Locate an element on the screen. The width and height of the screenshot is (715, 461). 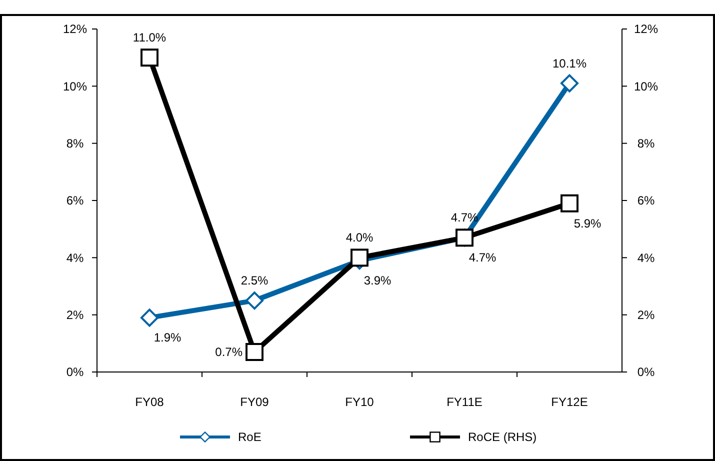
data-label: 2.5% is located at coordinates (254, 281).